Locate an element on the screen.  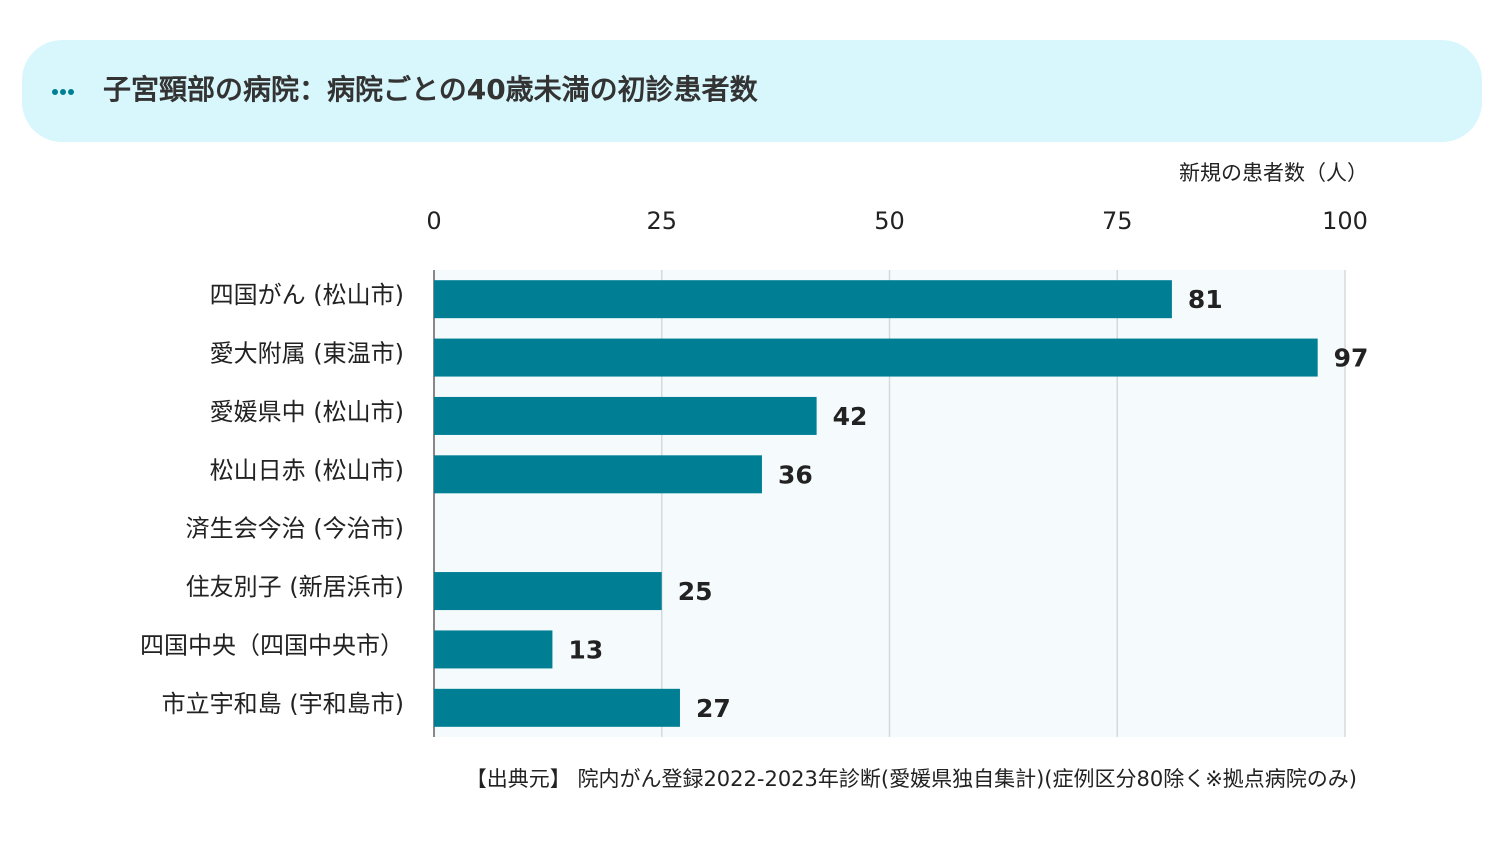
axis-title: 新規の患者数（人） is located at coordinates (1273, 173).